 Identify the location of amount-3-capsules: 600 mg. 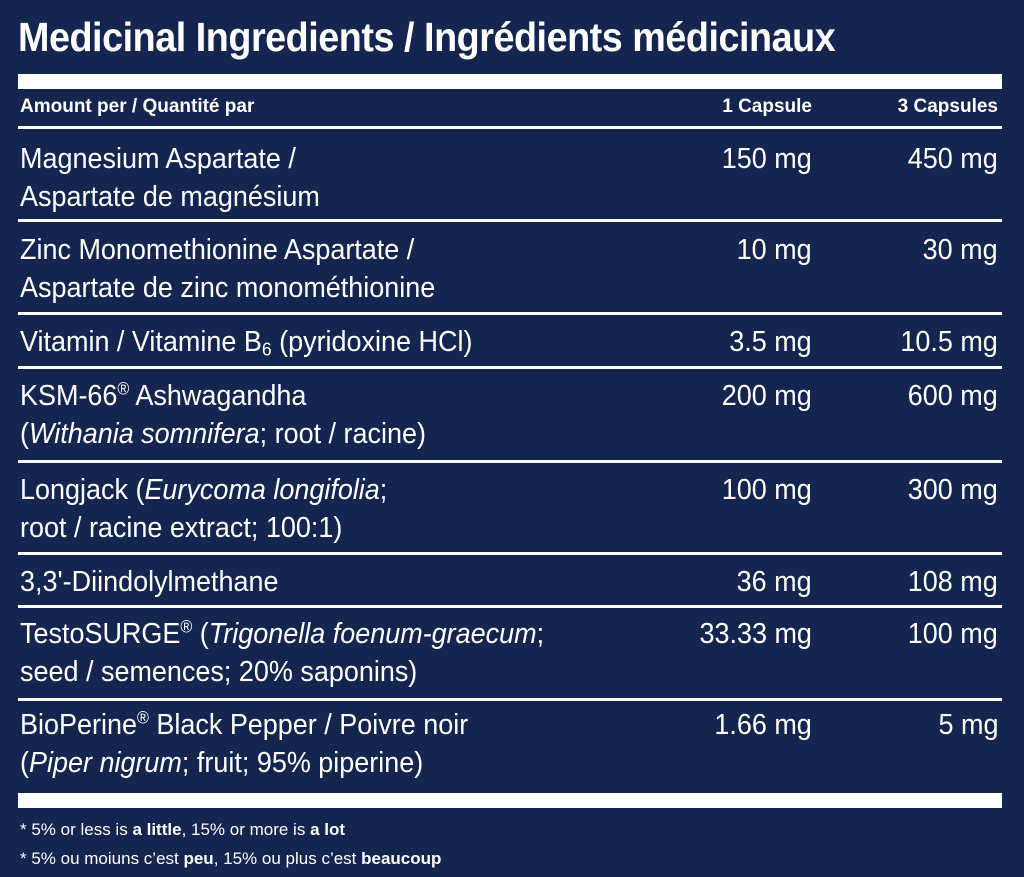
(953, 396).